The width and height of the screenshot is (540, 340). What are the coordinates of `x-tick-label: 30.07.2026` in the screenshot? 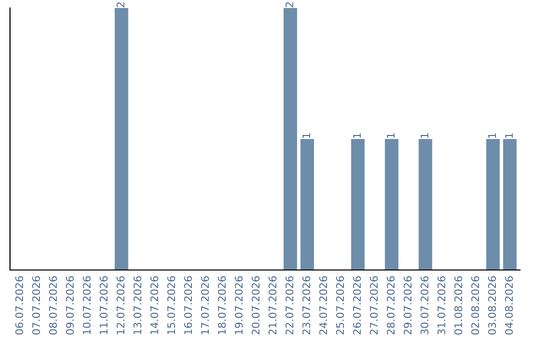 It's located at (424, 305).